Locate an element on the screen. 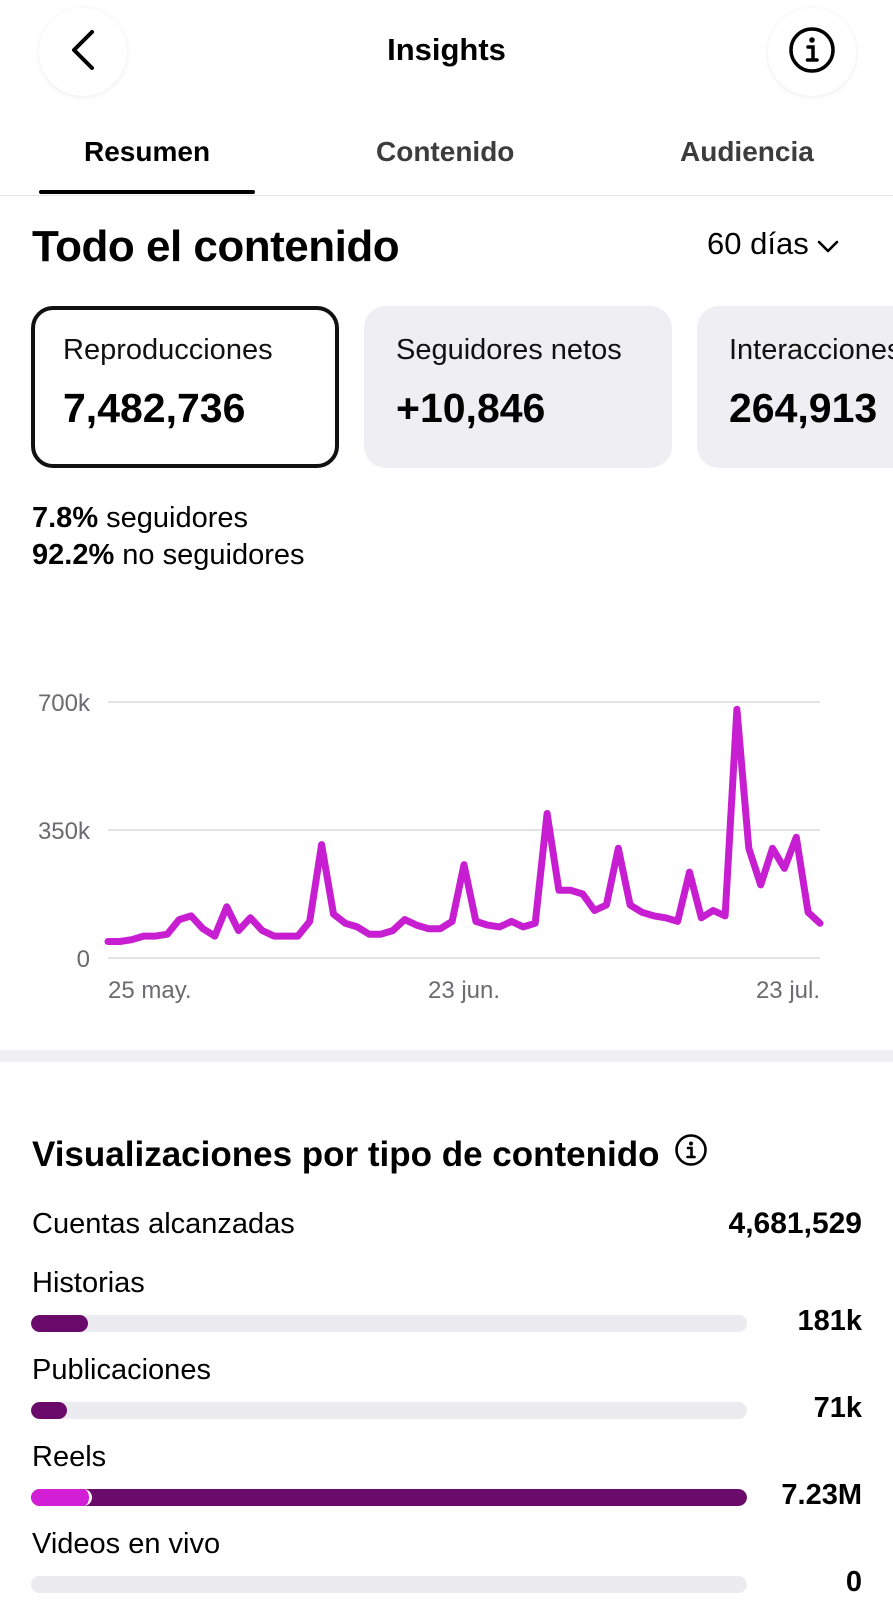 This screenshot has height=1600, width=893. metric-value: 7,482,736 is located at coordinates (154, 408).